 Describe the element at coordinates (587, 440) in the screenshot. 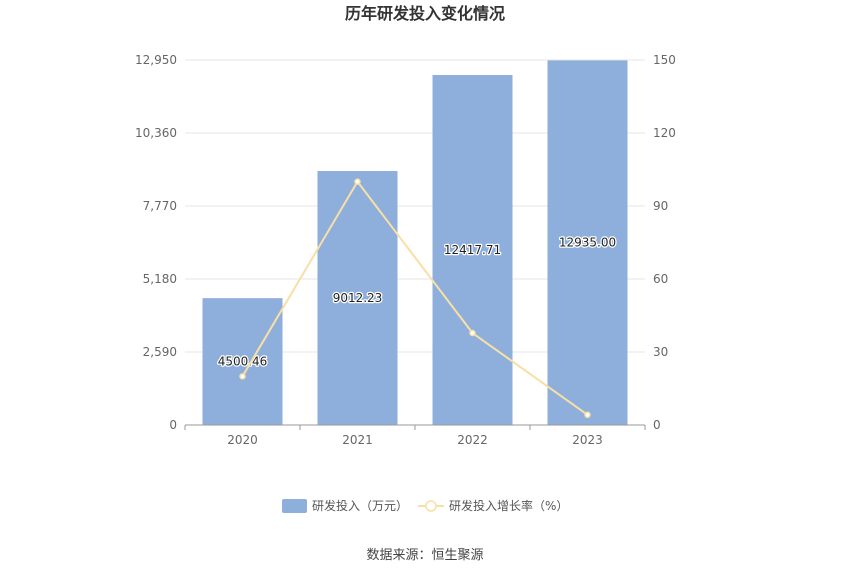

I see `x-tick-label: 2023` at that location.